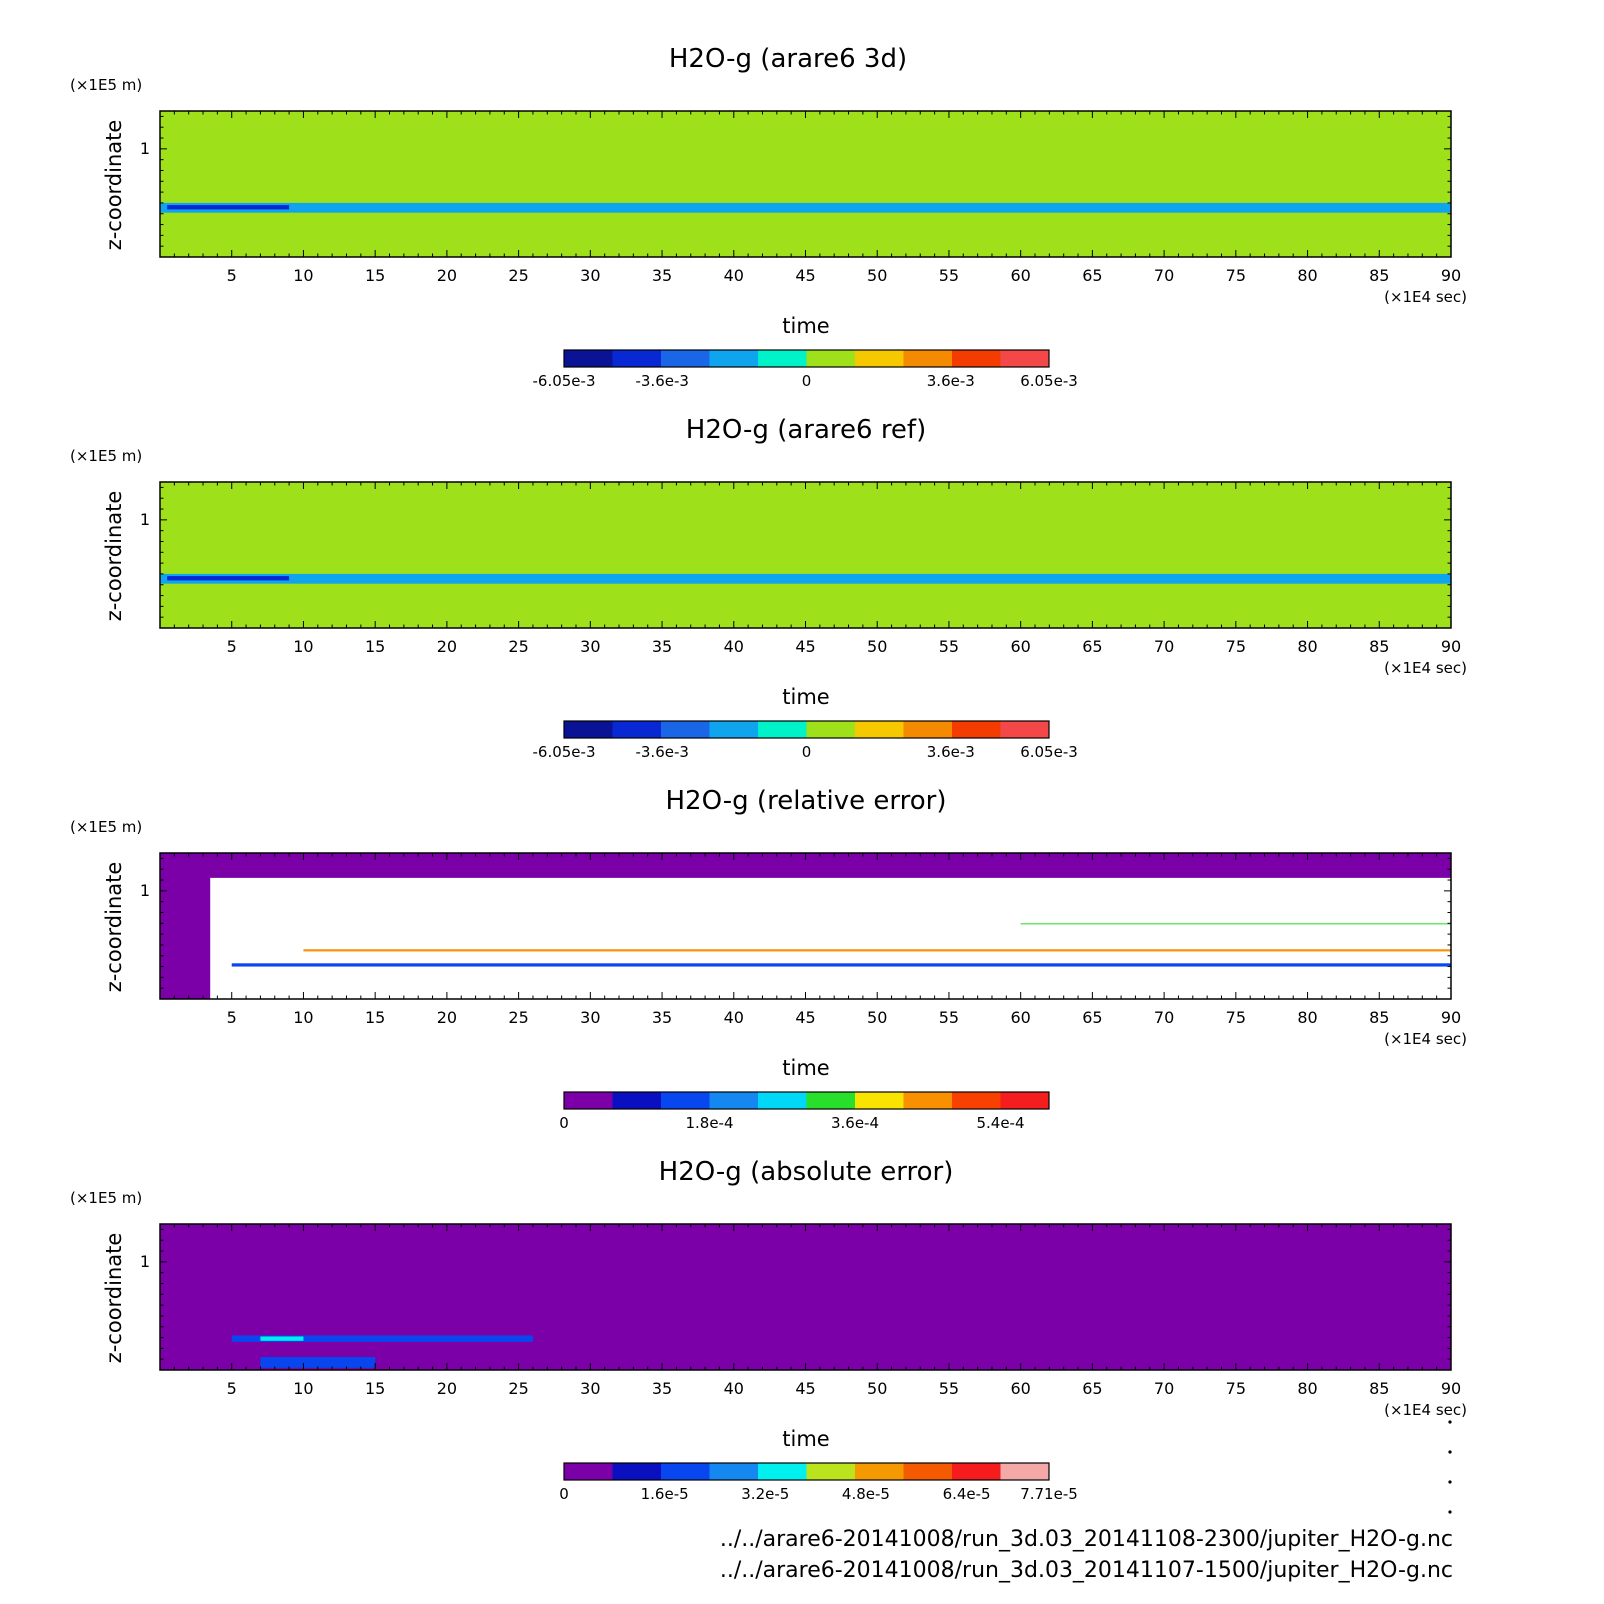 This screenshot has height=1604, width=1604. I want to click on x-tick-label: 75, so click(1236, 1017).